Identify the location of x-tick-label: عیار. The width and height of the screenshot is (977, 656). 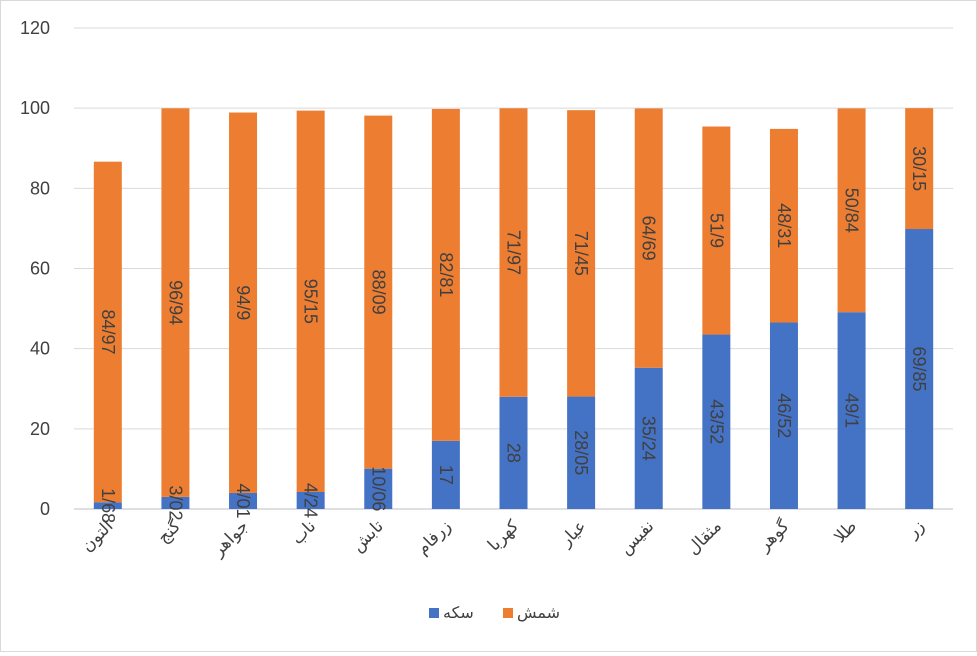
(573, 533).